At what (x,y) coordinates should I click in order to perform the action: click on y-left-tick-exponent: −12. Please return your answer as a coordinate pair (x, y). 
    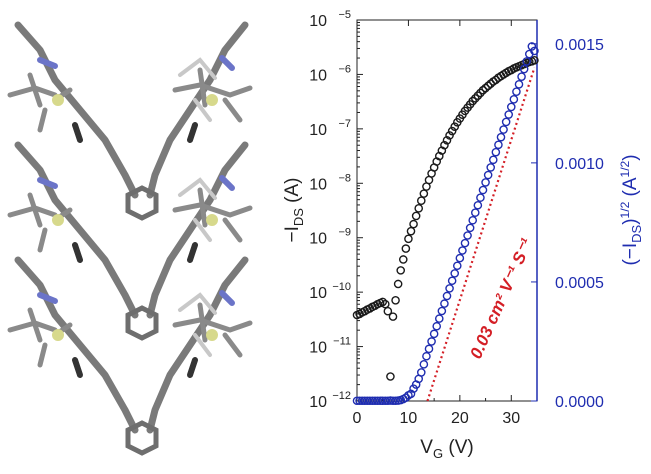
    Looking at the image, I should click on (341, 396).